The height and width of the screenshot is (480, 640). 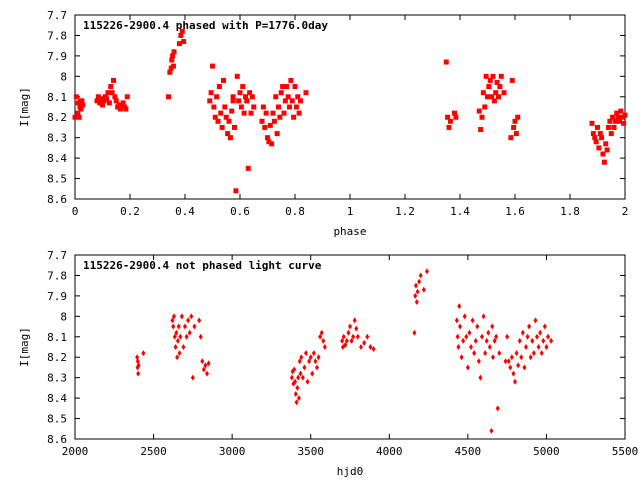 I want to click on phased-chart-title: 115226-2900.4 phased with P=1776.0day, so click(x=205, y=25).